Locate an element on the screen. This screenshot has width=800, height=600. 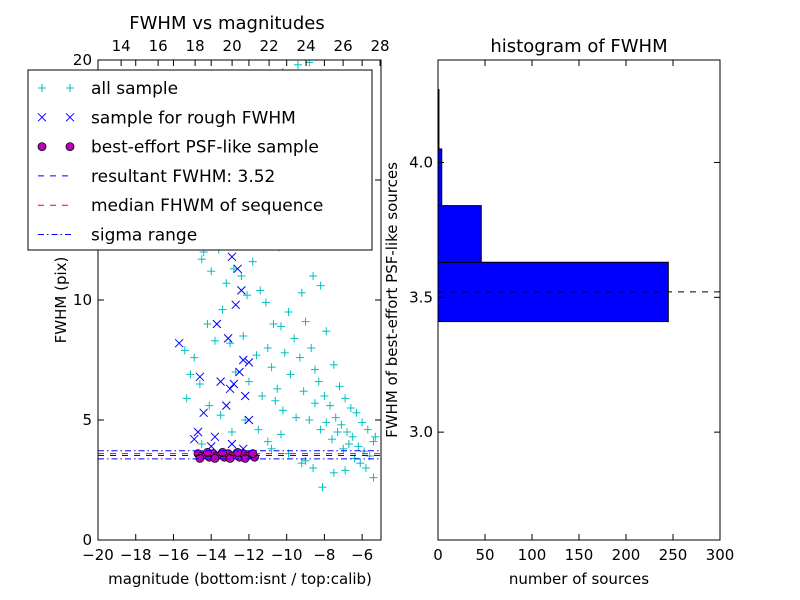
top-tick-label-7: 28 is located at coordinates (380, 46).